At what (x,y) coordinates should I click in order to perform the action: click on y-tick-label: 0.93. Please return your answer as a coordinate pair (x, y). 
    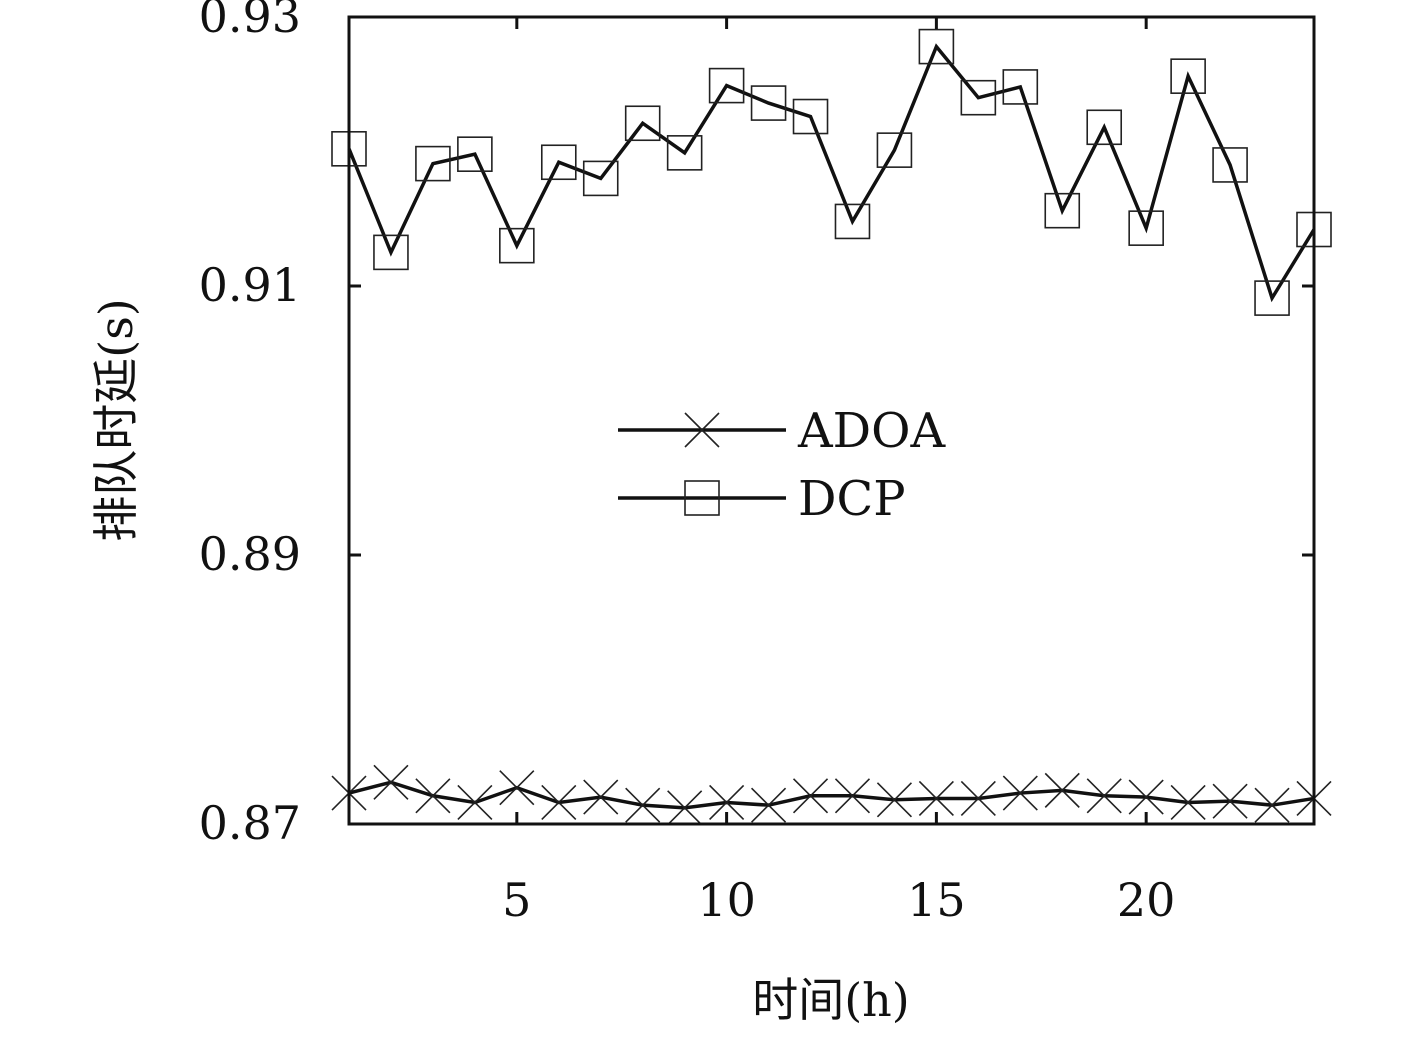
    Looking at the image, I should click on (250, 21).